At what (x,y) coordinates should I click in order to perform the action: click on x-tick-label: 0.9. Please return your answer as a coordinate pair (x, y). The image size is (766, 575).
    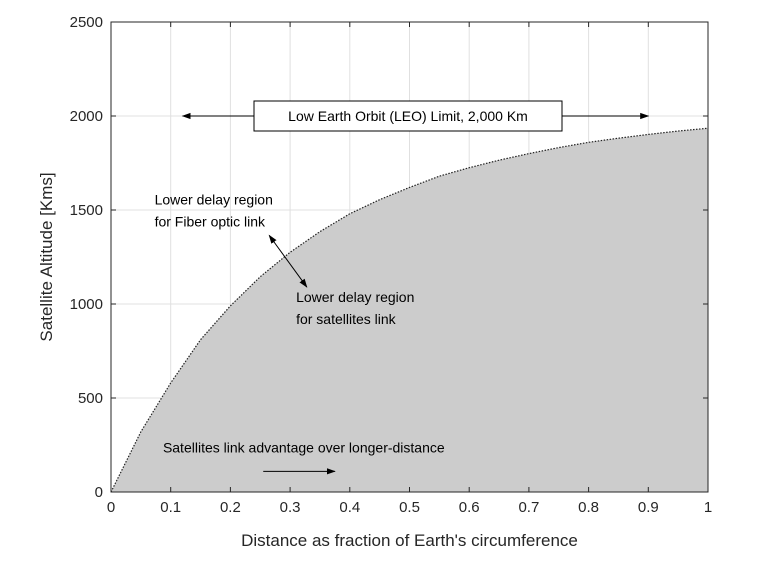
    Looking at the image, I should click on (648, 507).